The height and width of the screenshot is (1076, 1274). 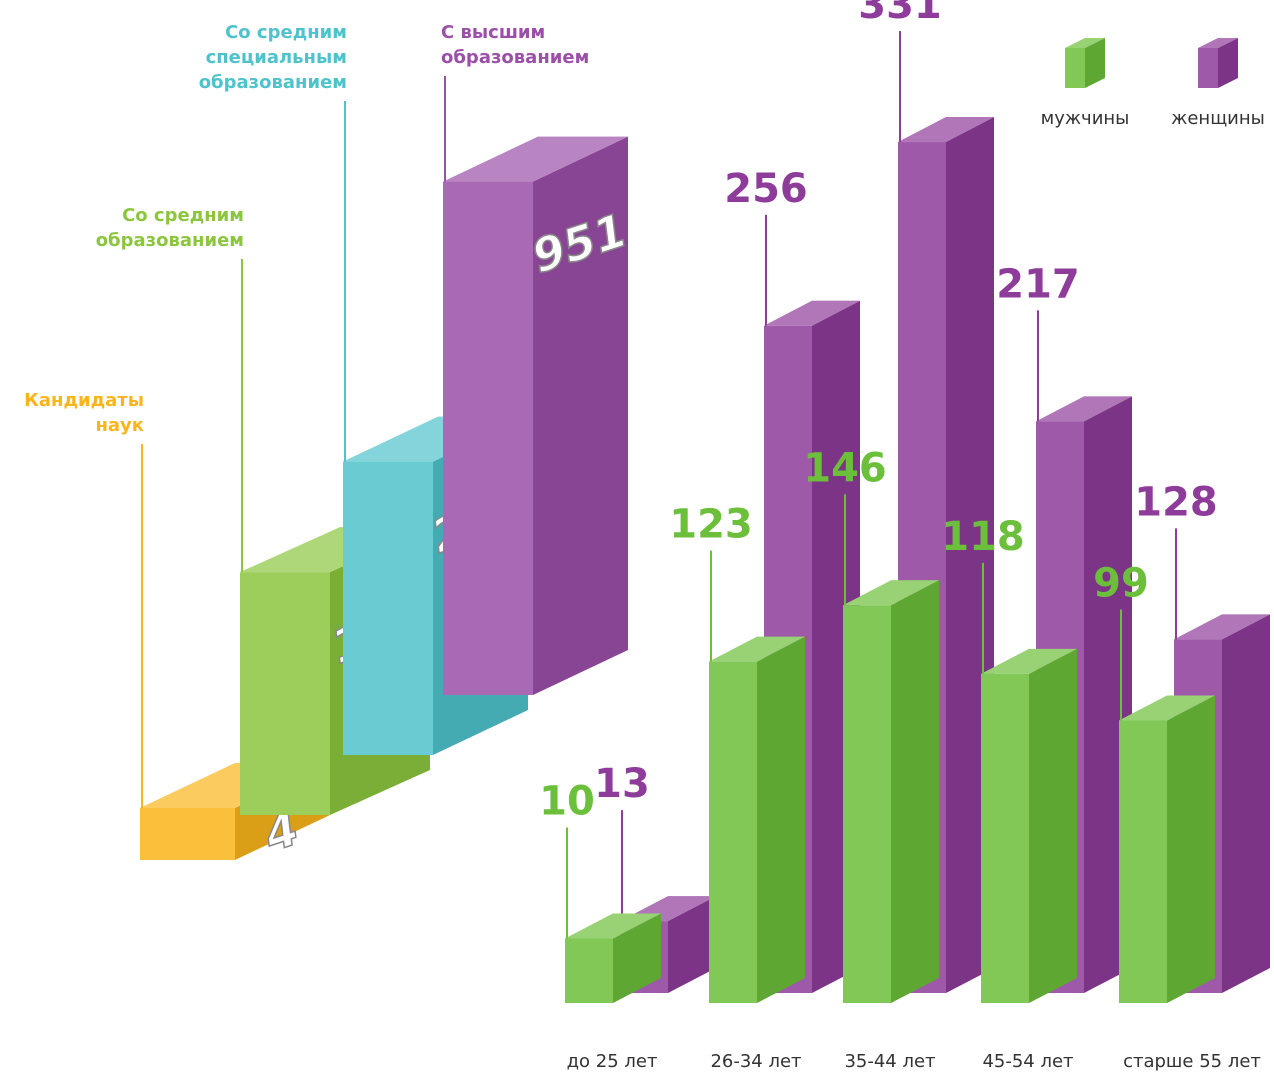 What do you see at coordinates (1218, 118) in the screenshot?
I see `legend-label: женщины` at bounding box center [1218, 118].